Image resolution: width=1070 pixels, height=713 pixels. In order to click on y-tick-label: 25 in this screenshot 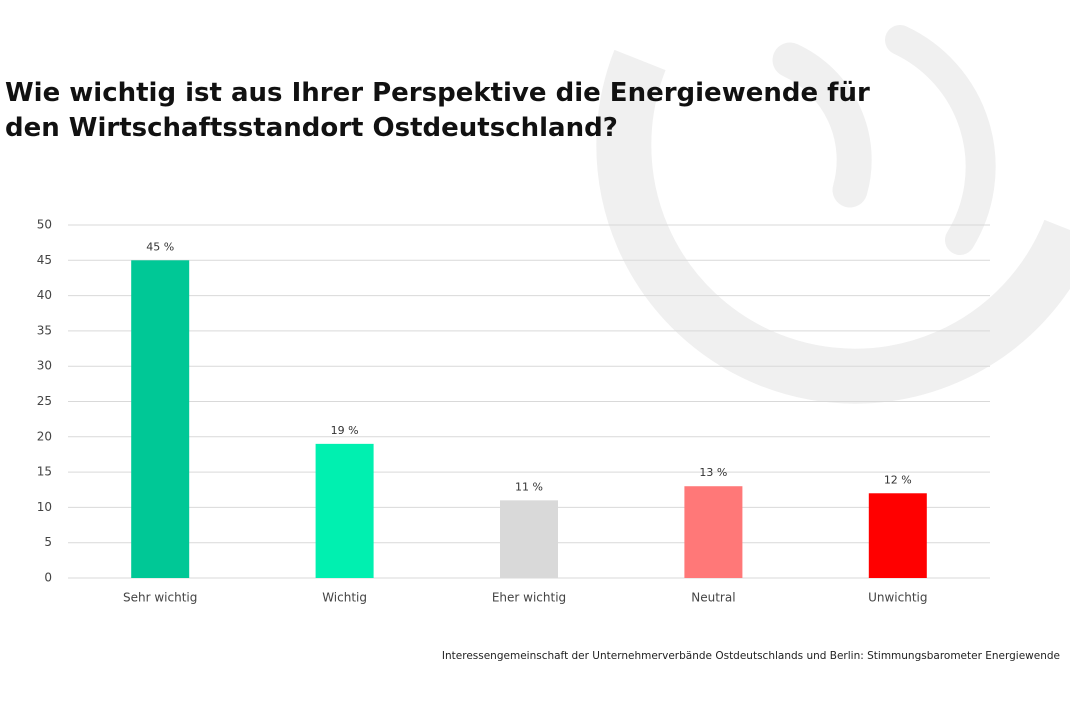, I will do `click(44, 401)`.